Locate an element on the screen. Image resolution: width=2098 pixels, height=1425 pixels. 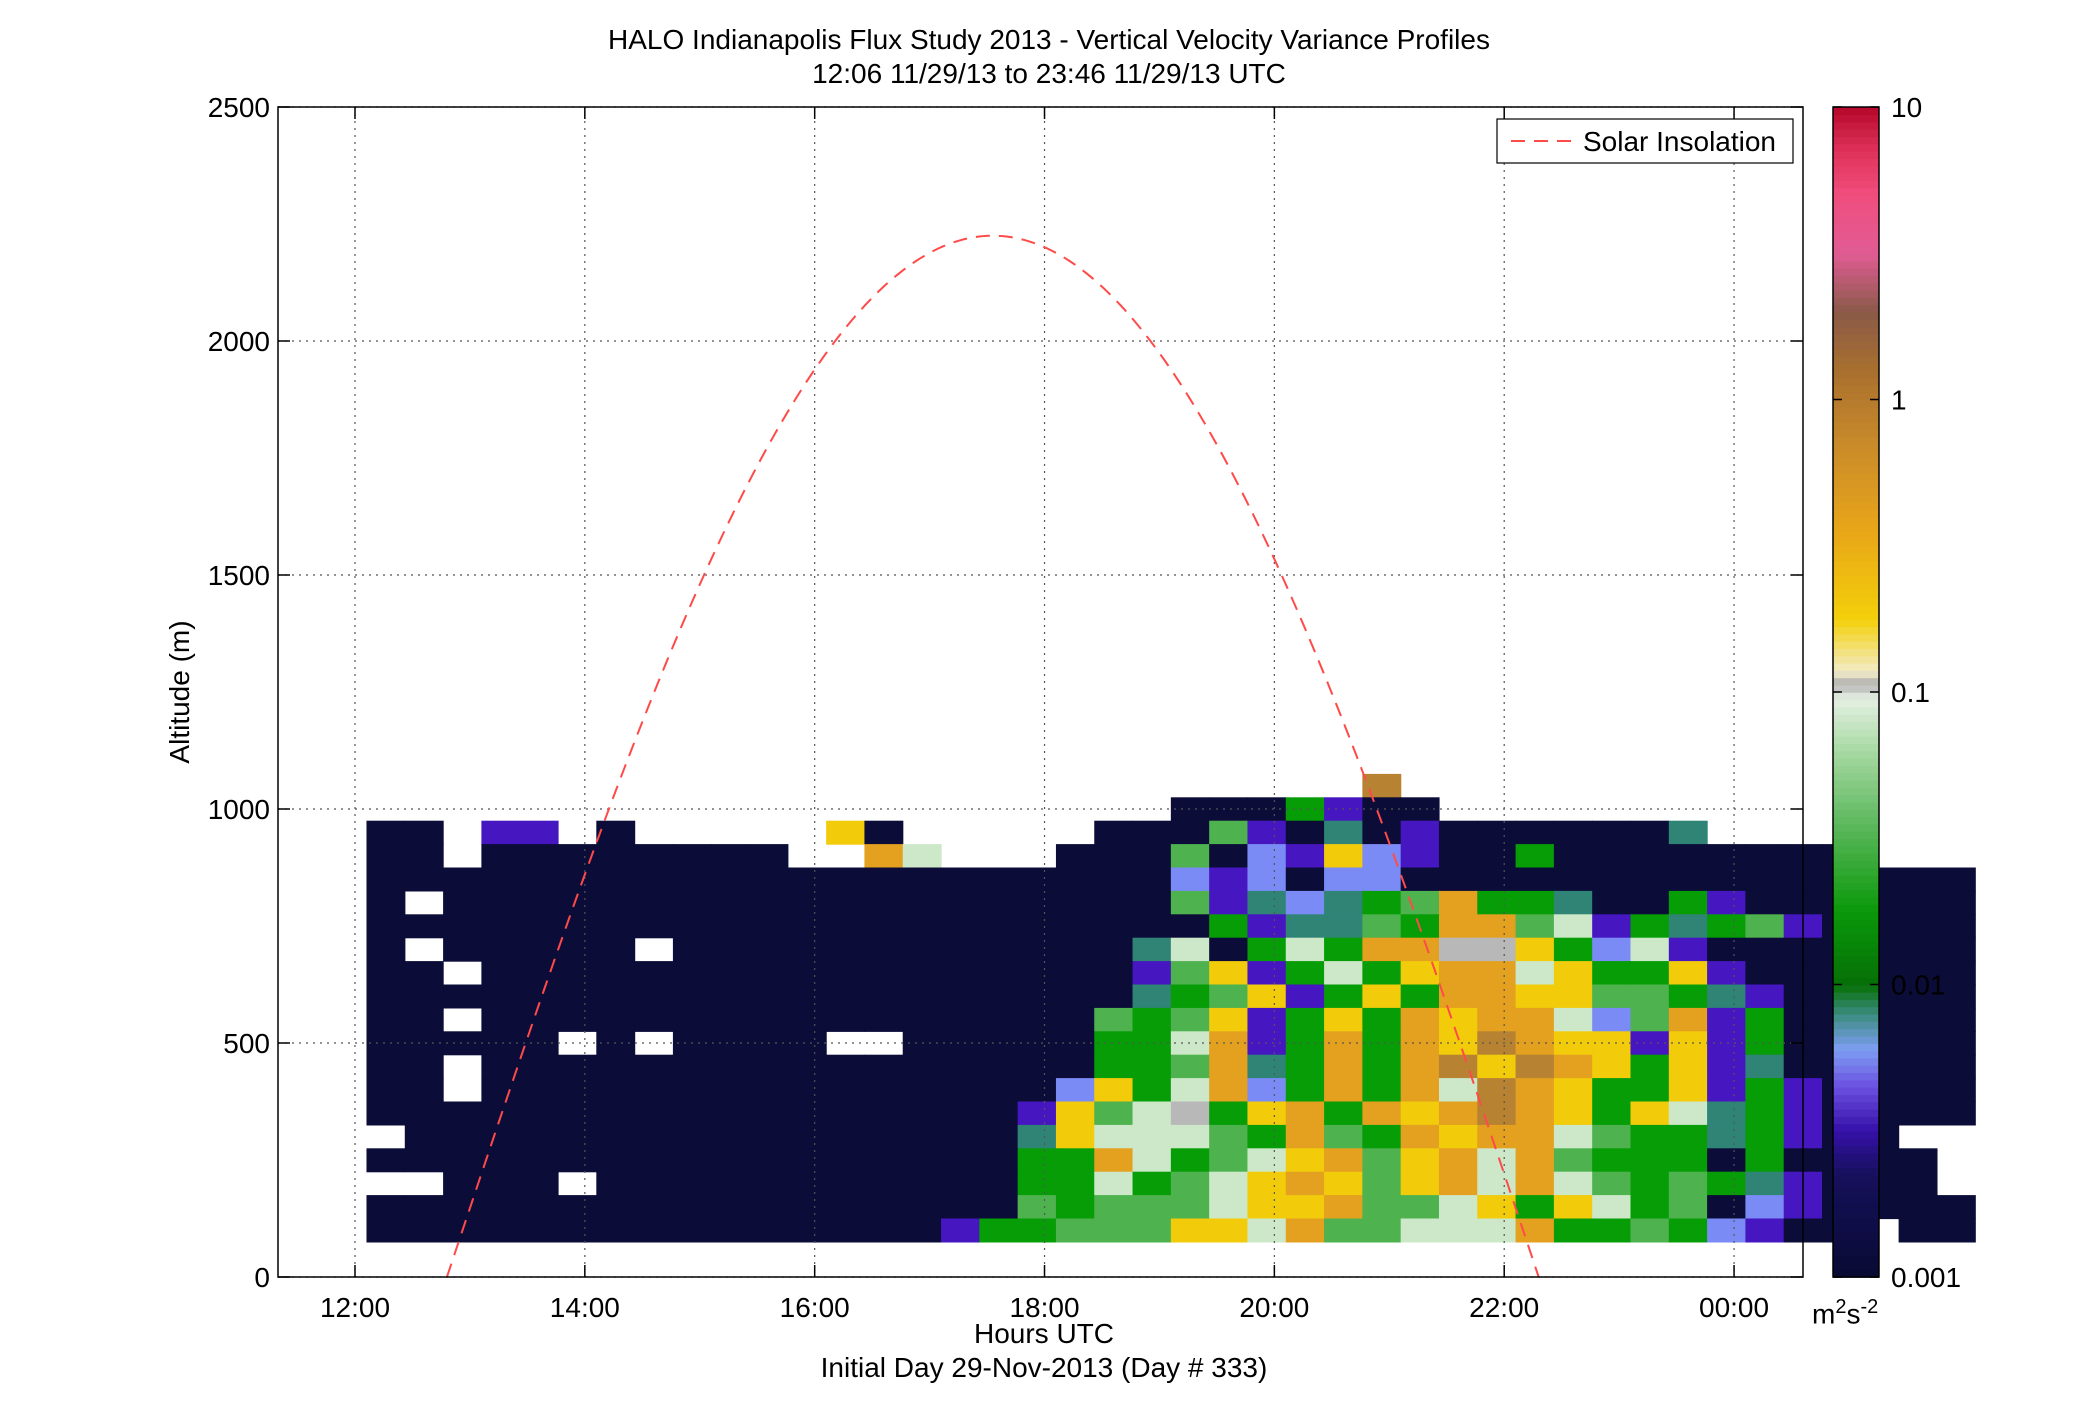
colorbar-tick-label: 0.01 is located at coordinates (1918, 985).